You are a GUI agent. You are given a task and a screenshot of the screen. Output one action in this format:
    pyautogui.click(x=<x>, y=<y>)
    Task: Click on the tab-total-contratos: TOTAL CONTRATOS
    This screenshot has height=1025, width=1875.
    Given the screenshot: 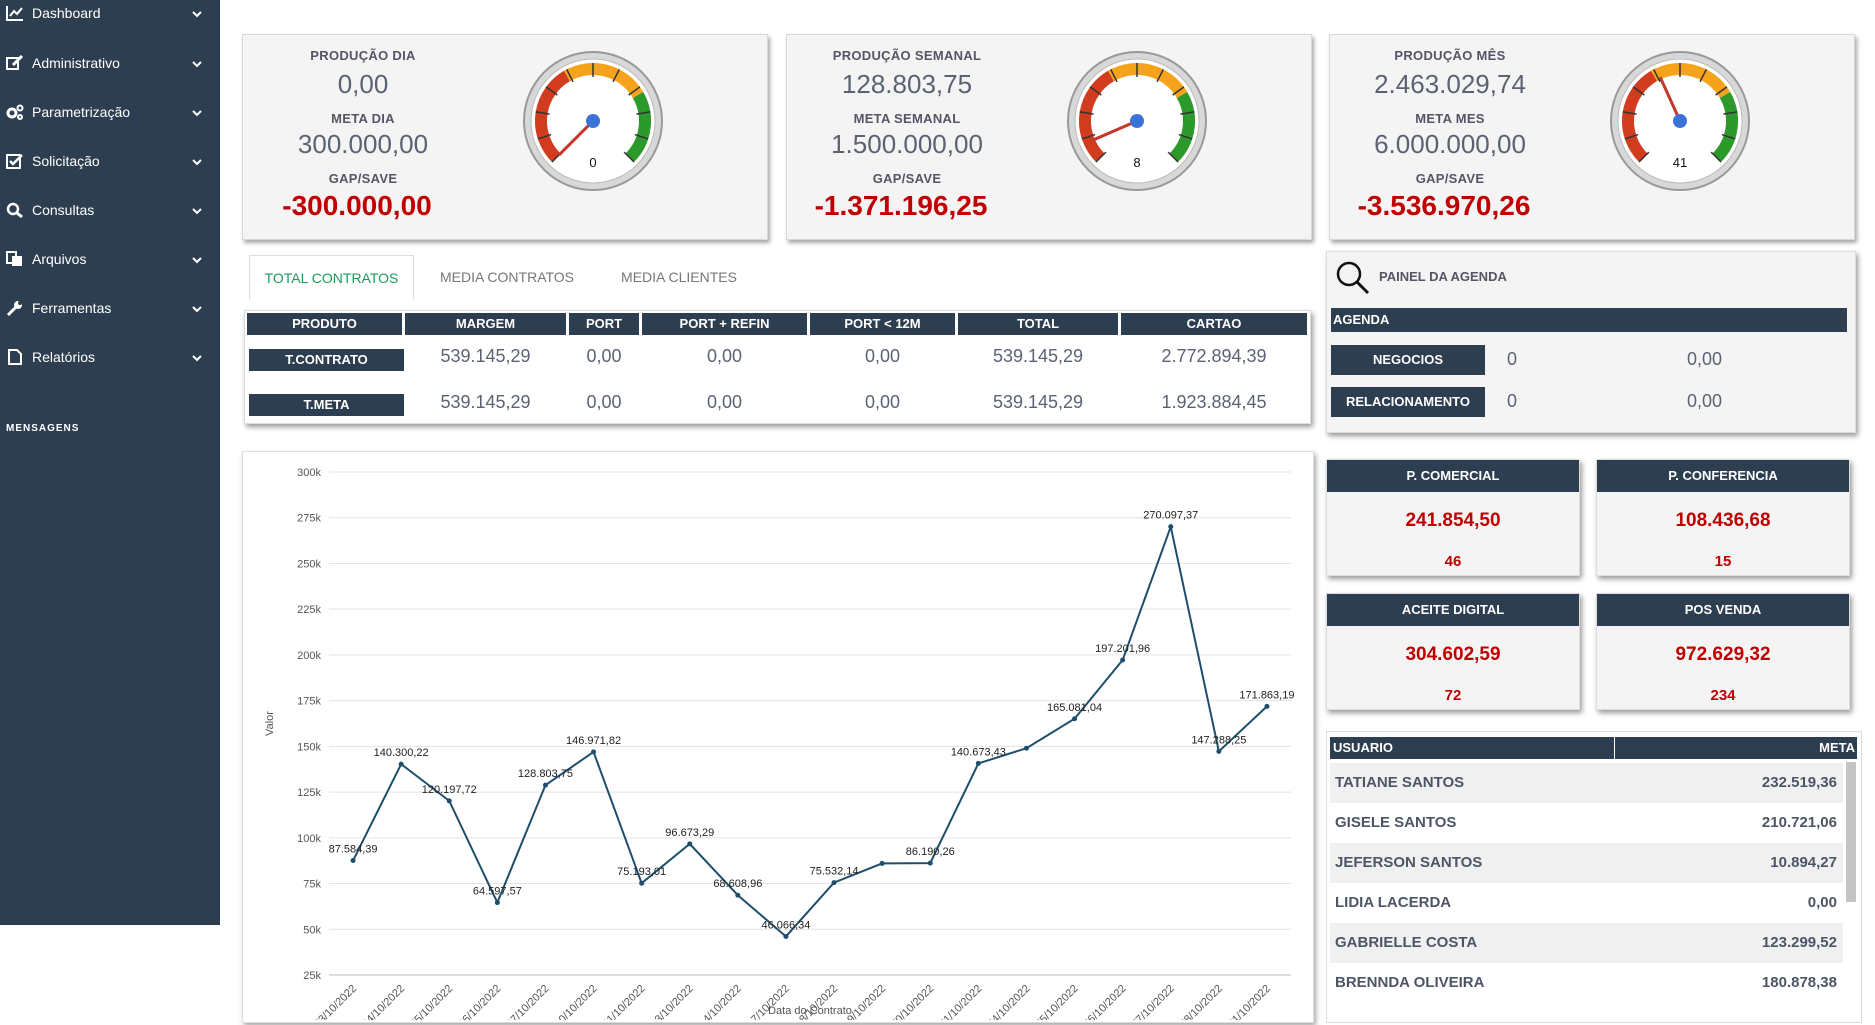 What is the action you would take?
    pyautogui.click(x=331, y=277)
    